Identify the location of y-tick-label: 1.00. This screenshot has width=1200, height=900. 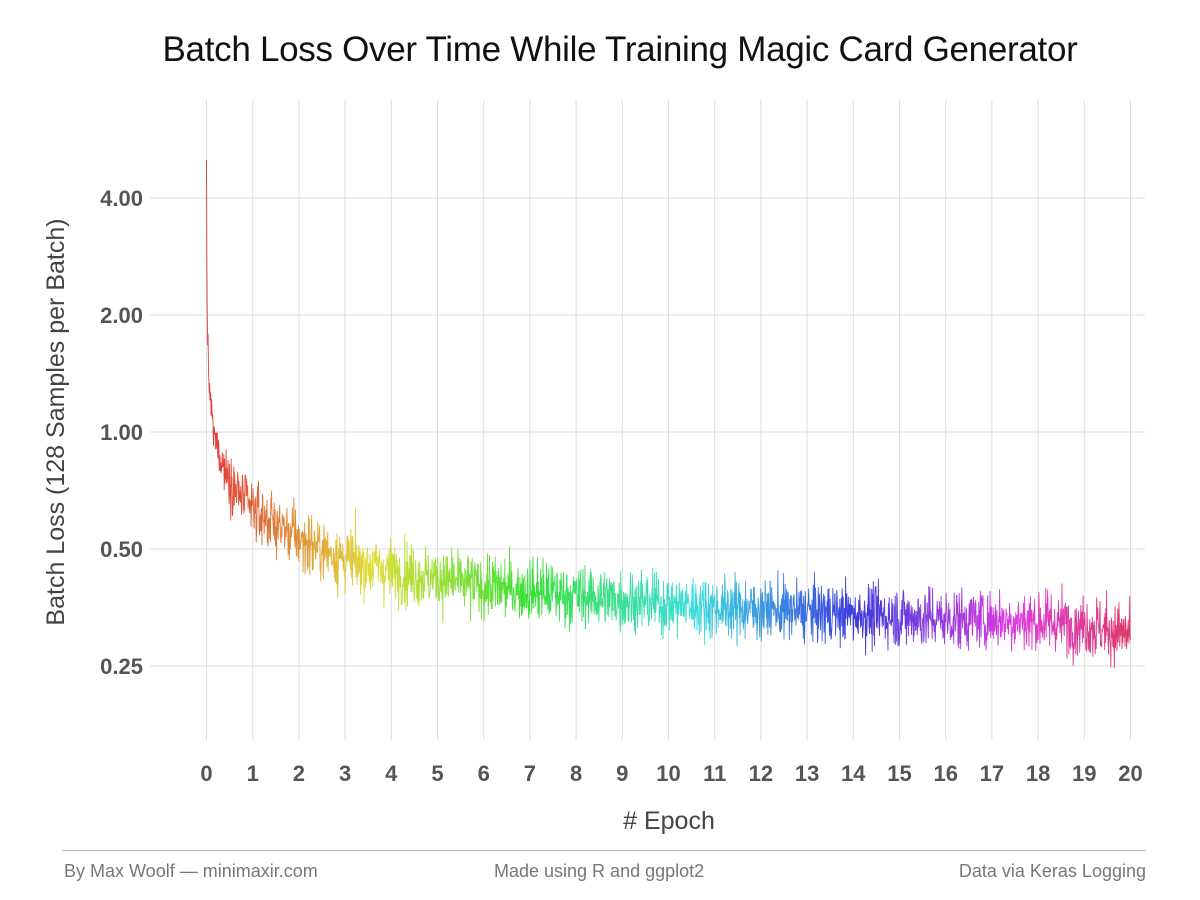
(121, 432).